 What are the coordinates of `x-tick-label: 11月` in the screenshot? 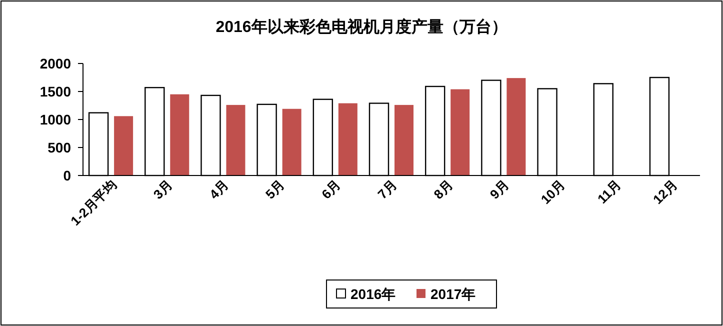 It's located at (609, 192).